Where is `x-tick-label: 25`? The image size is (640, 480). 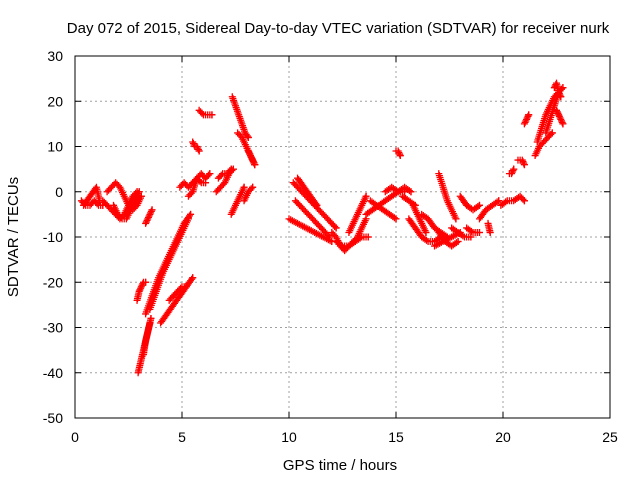
x-tick-label: 25 is located at coordinates (610, 437).